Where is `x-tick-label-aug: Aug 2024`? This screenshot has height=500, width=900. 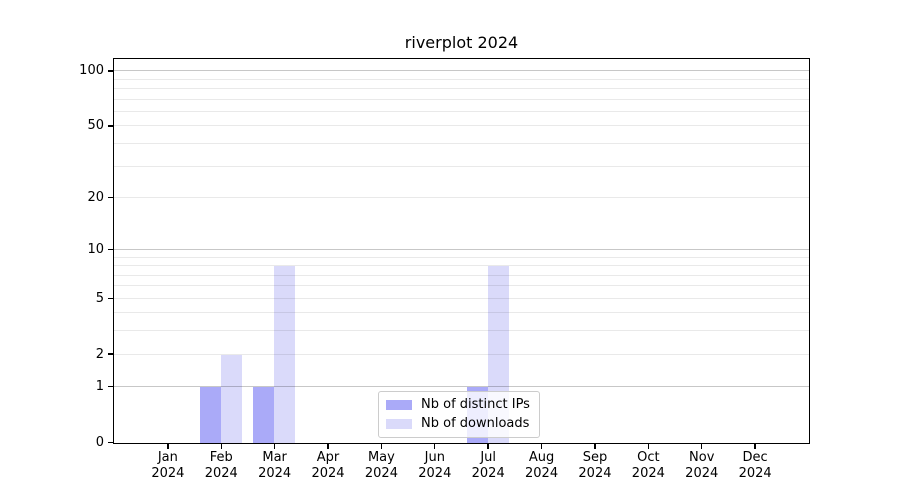
x-tick-label-aug: Aug 2024 is located at coordinates (542, 466).